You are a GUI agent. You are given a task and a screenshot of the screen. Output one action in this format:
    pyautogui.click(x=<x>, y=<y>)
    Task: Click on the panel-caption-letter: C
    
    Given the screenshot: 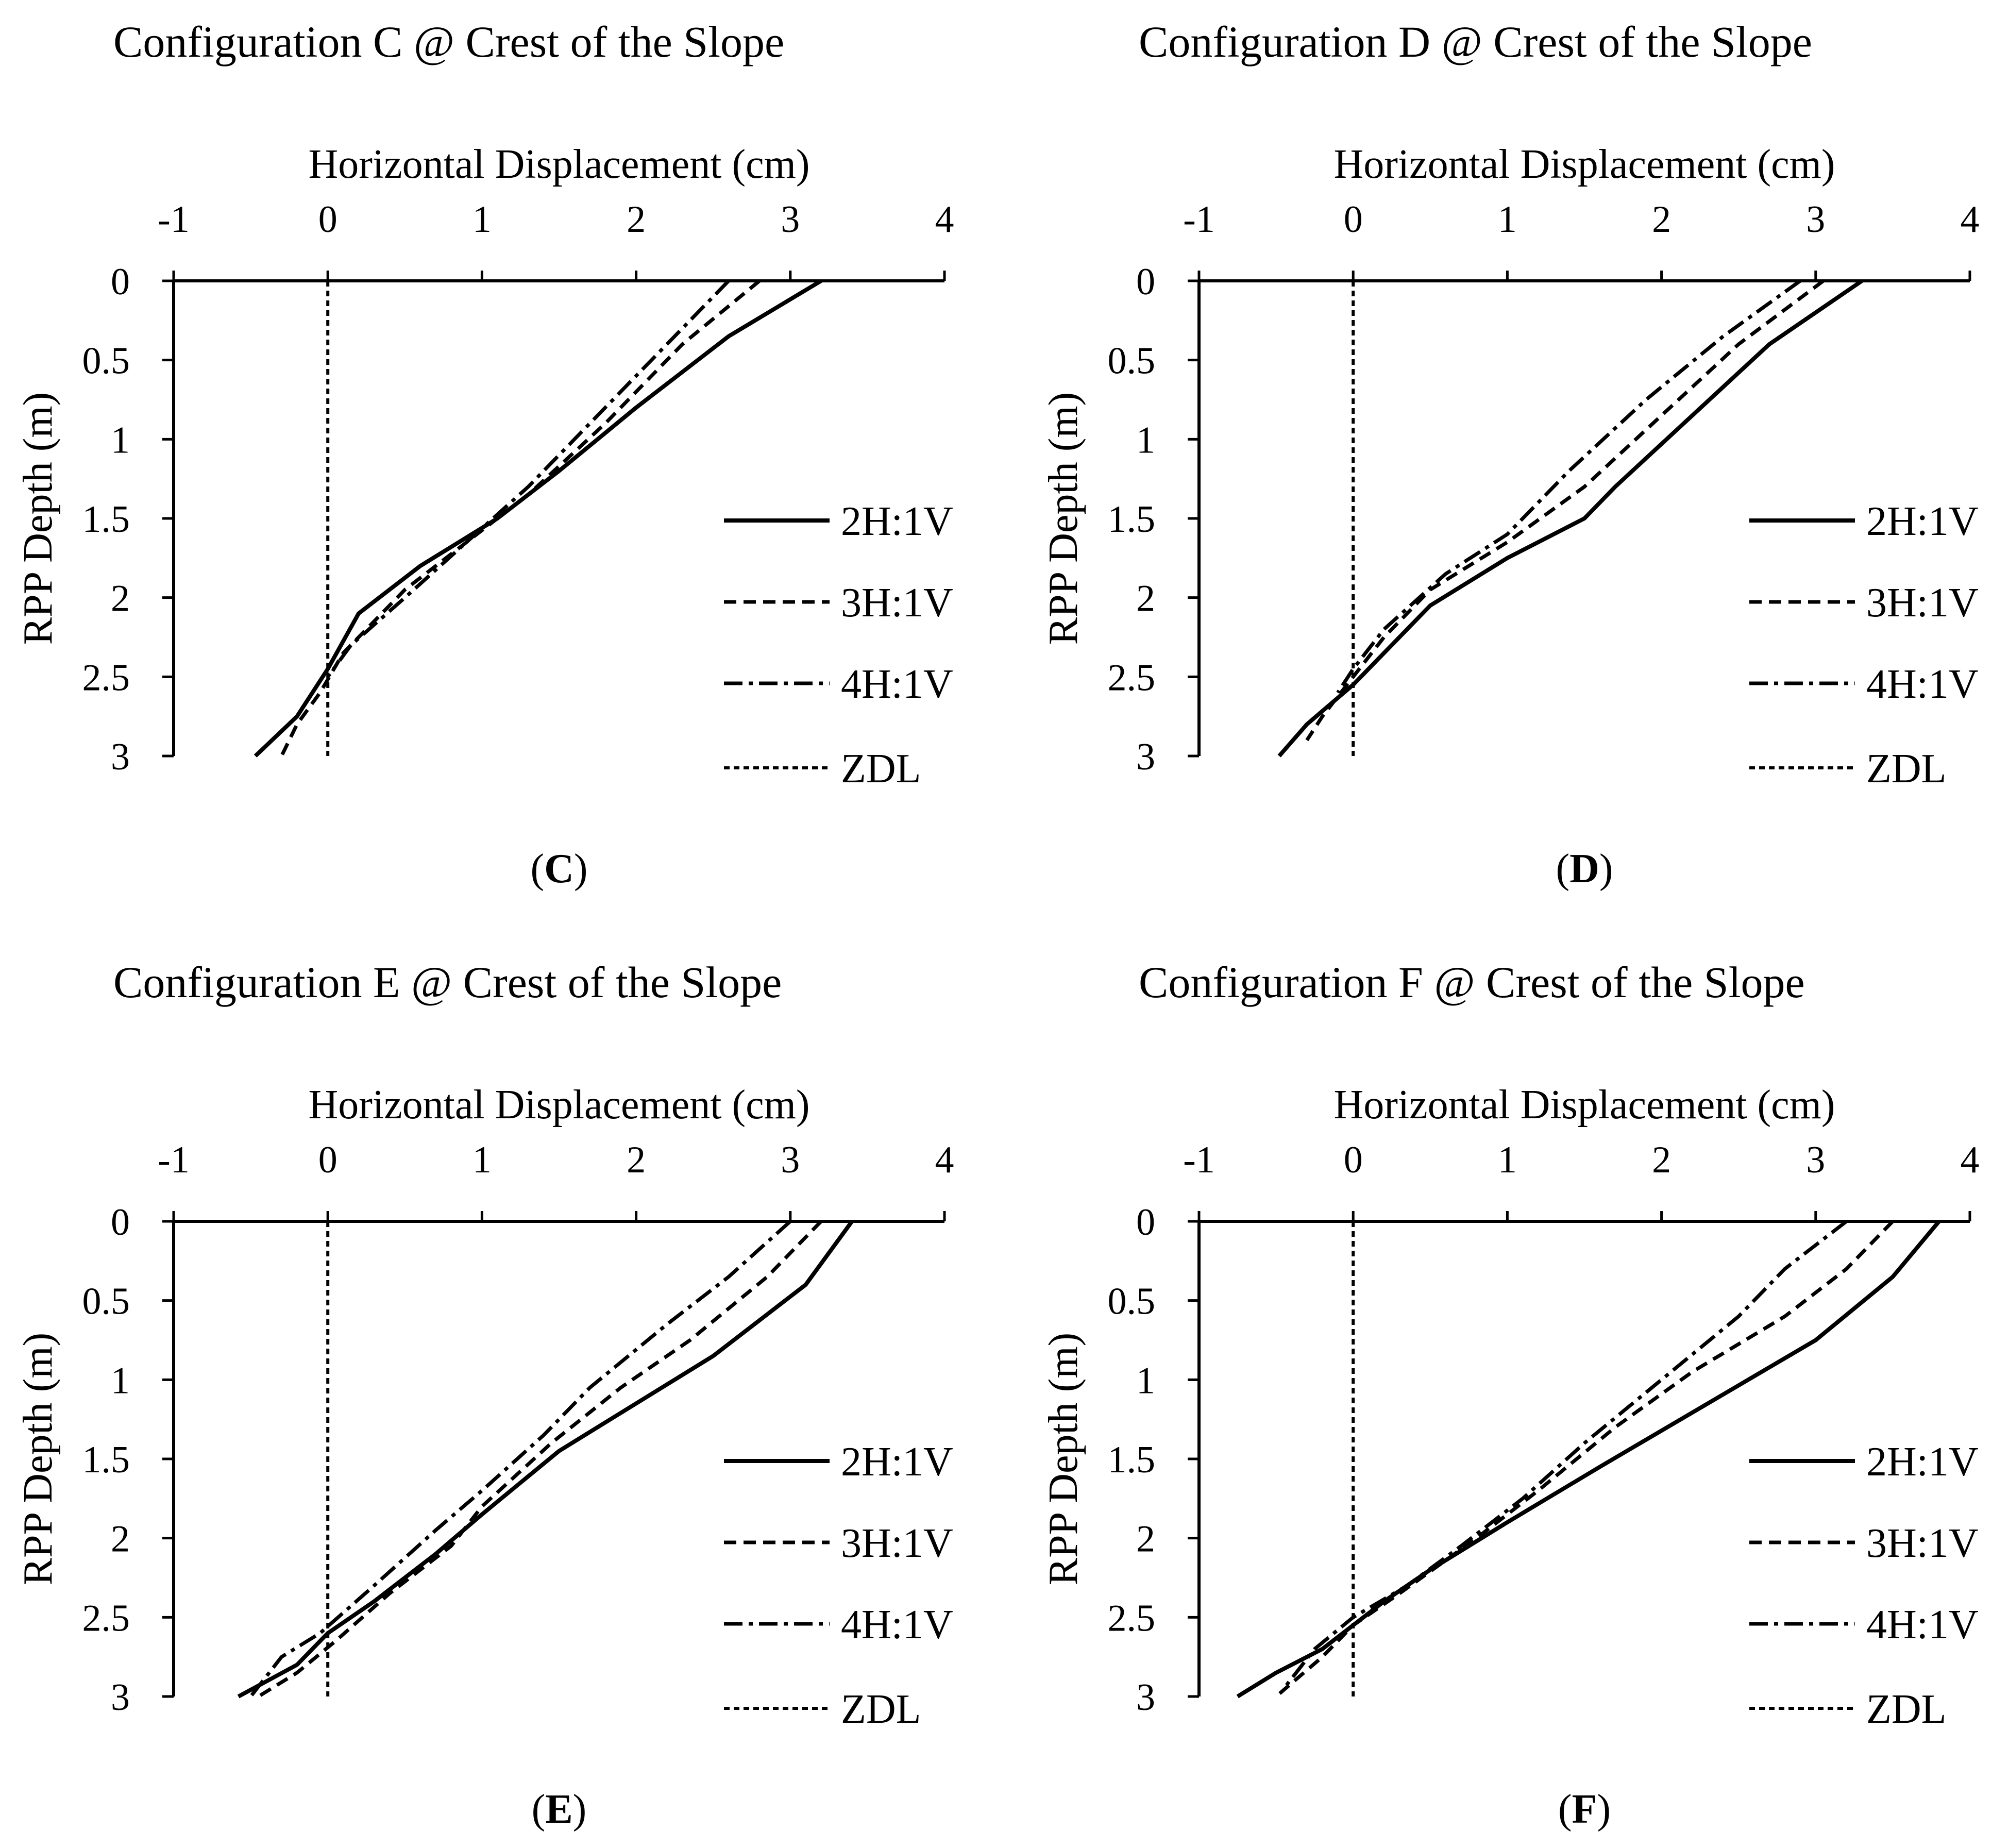 What is the action you would take?
    pyautogui.click(x=559, y=869)
    